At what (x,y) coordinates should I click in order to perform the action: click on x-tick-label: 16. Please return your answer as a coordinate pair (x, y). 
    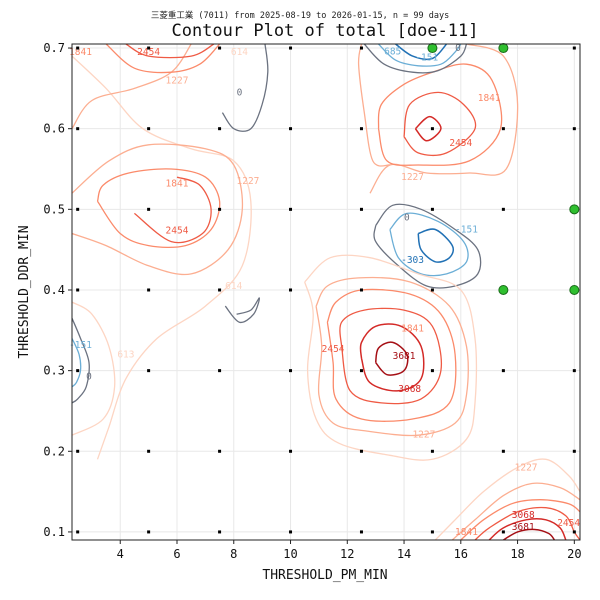
    Looking at the image, I should click on (461, 554).